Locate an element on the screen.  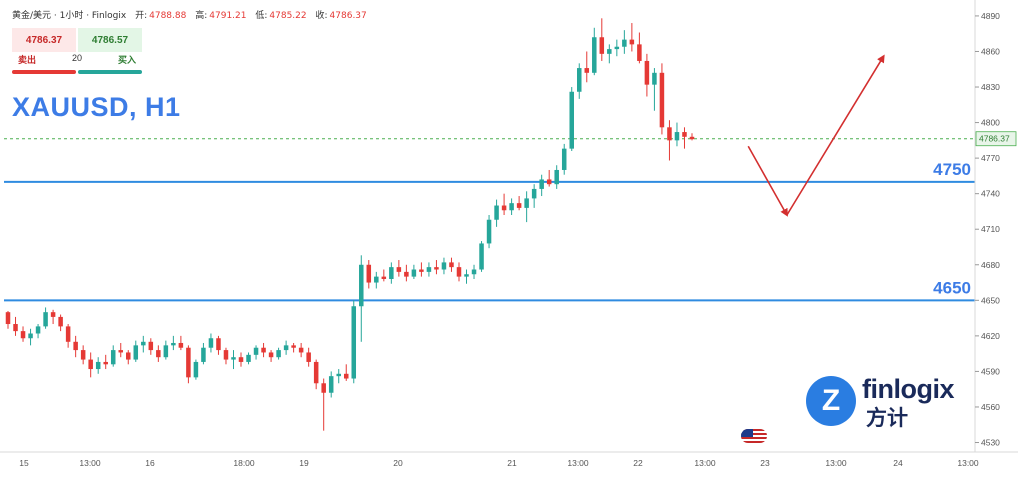
buy-price-button: 4786.57 is located at coordinates (110, 40).